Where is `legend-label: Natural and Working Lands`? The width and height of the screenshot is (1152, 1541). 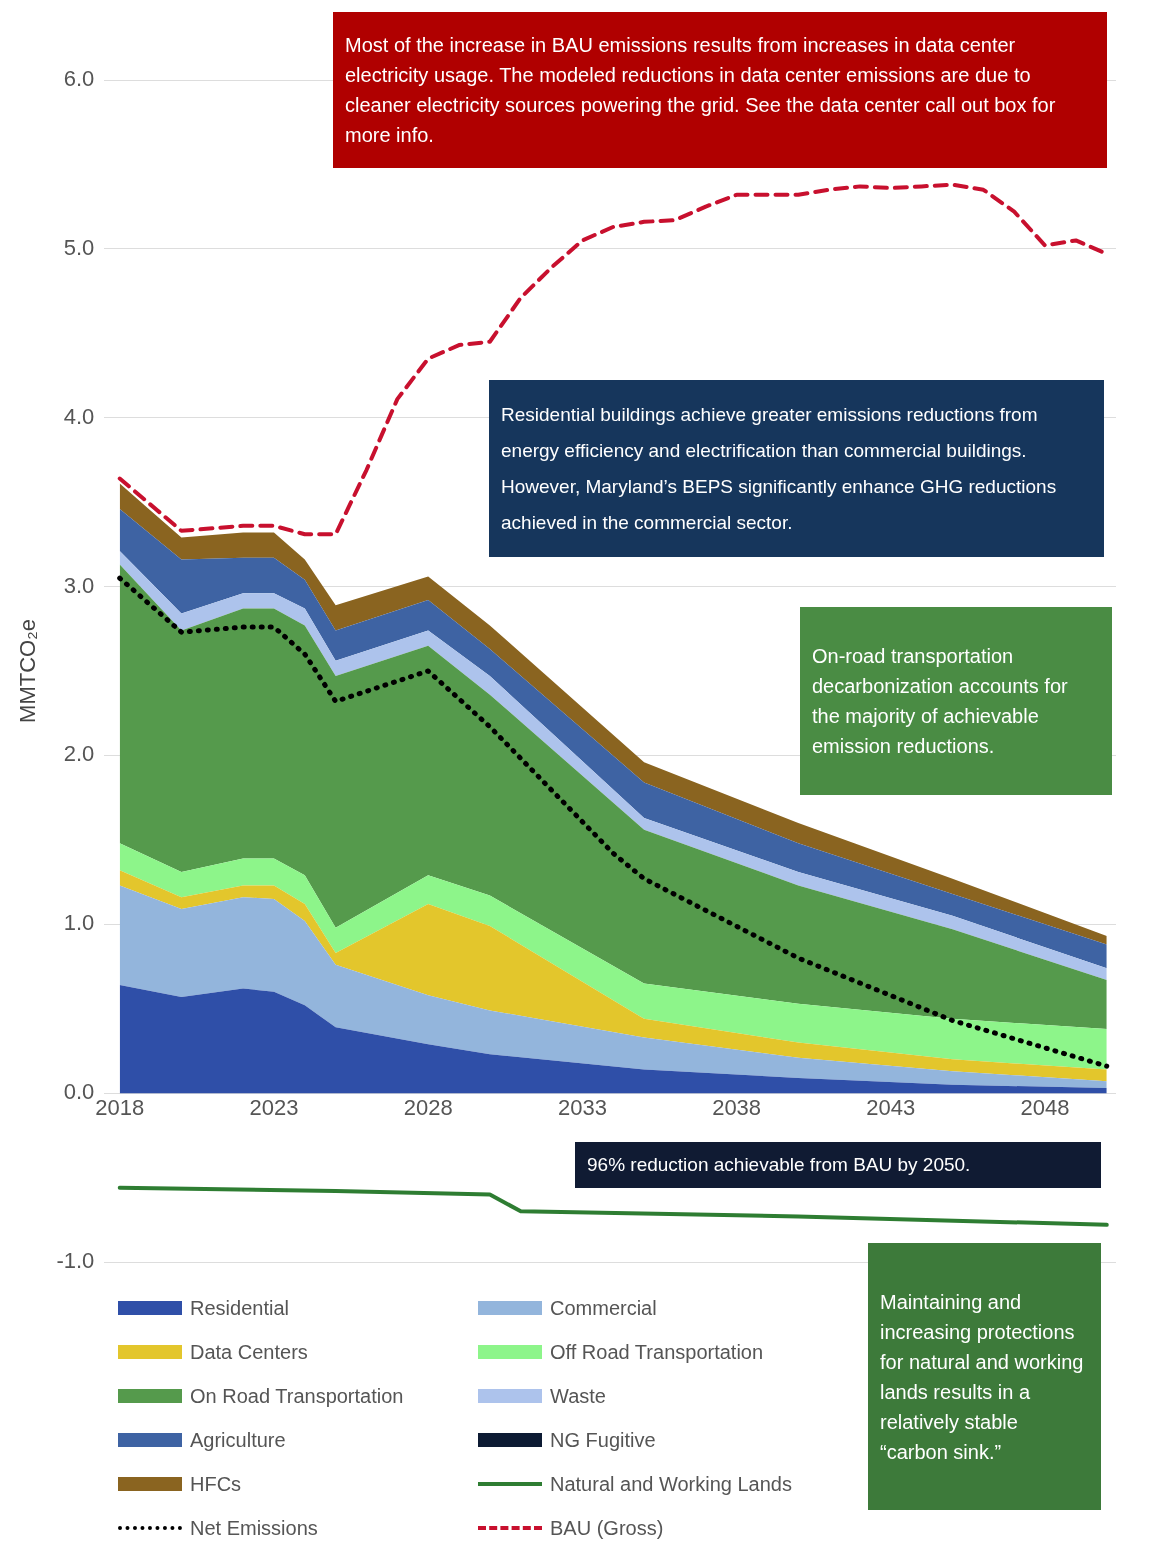
legend-label: Natural and Working Lands is located at coordinates (671, 1484).